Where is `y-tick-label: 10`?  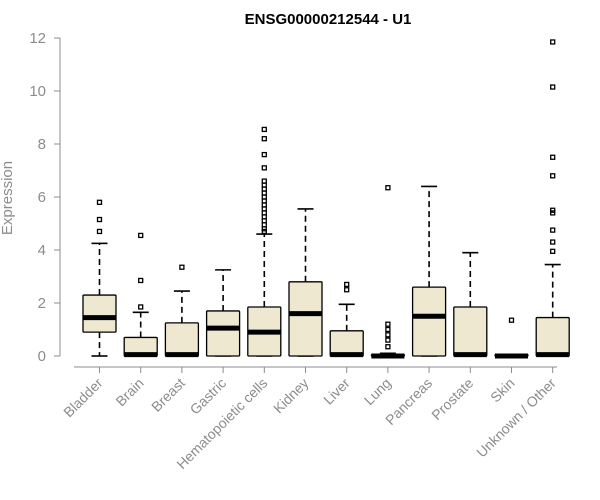
y-tick-label: 10 is located at coordinates (37, 91).